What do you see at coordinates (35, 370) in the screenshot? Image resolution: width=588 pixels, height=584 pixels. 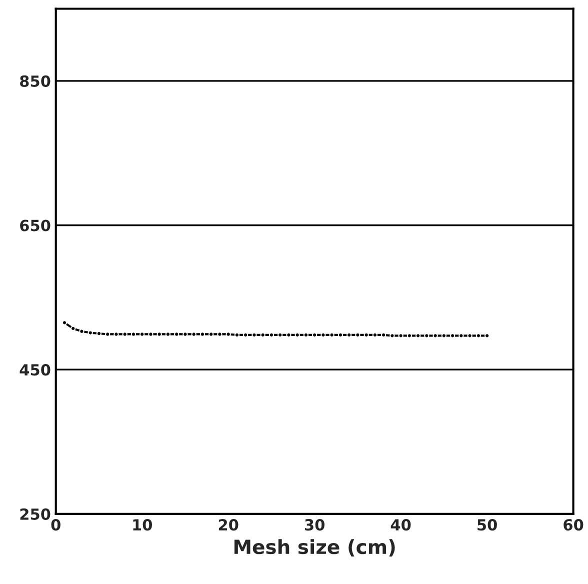 I see `y-tick-label: 450` at bounding box center [35, 370].